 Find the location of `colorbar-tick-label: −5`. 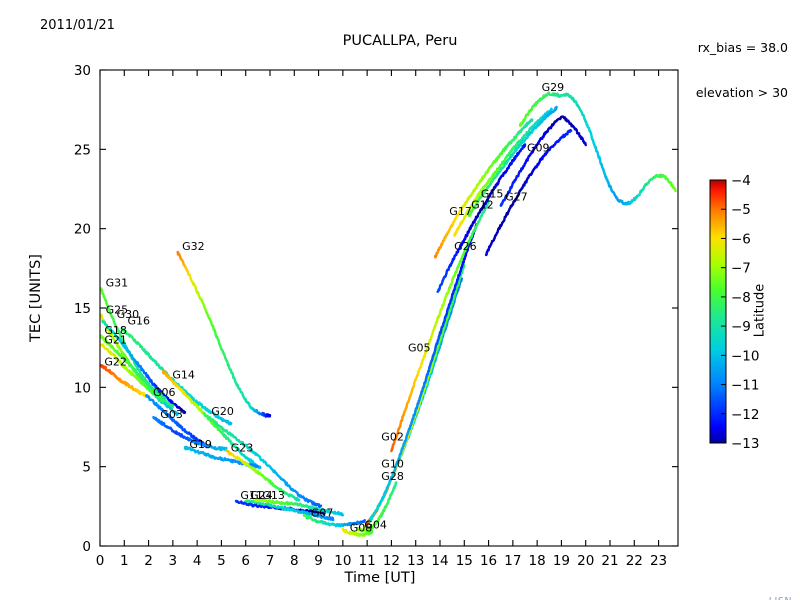

colorbar-tick-label: −5 is located at coordinates (741, 210).